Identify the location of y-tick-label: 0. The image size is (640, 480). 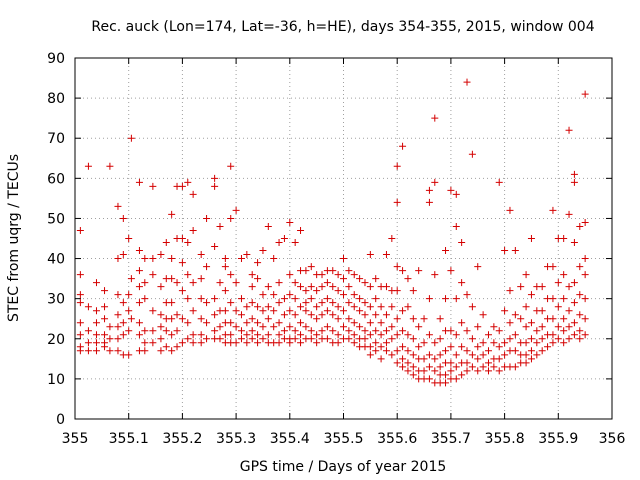
(60, 420).